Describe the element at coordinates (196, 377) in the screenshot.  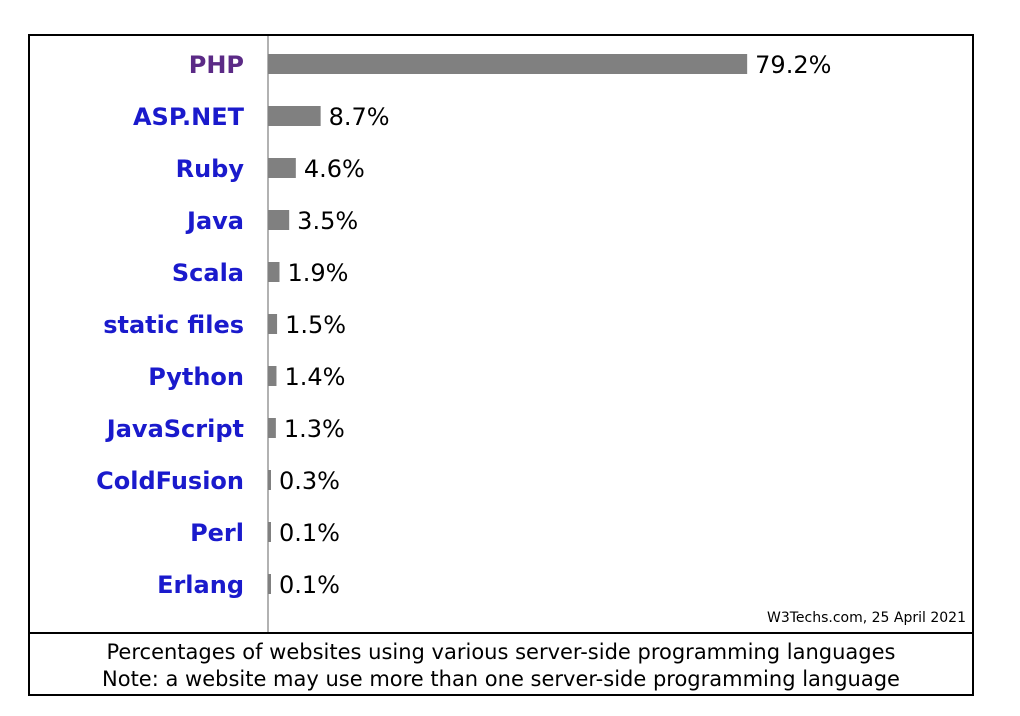
I see `category-label-python: Python` at that location.